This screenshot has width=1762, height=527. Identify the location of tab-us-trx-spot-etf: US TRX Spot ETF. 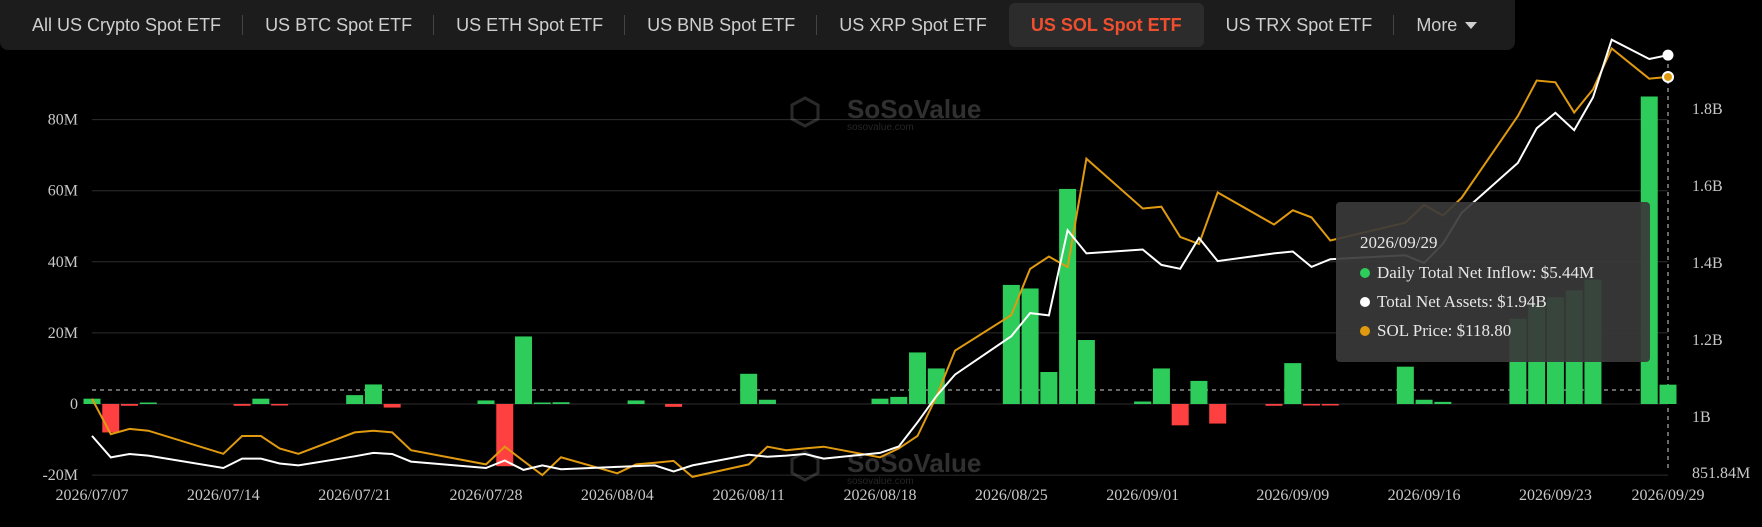
(1299, 25).